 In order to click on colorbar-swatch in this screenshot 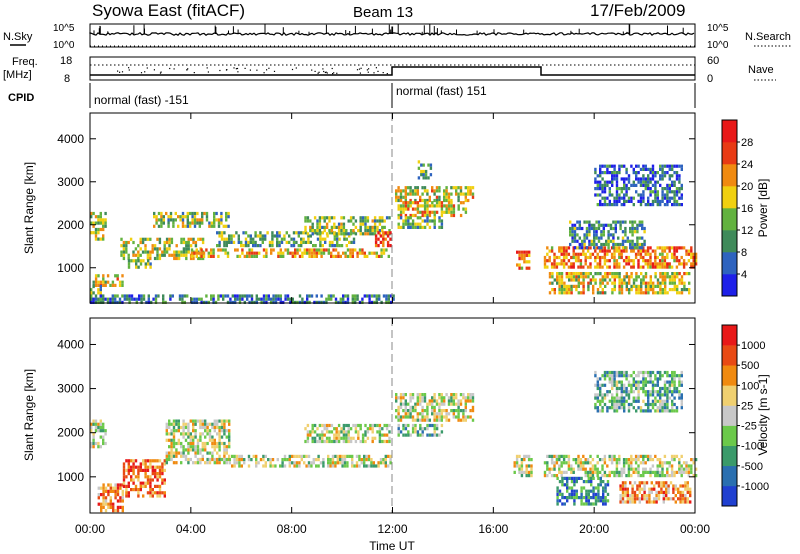, I will do `click(729, 219)`.